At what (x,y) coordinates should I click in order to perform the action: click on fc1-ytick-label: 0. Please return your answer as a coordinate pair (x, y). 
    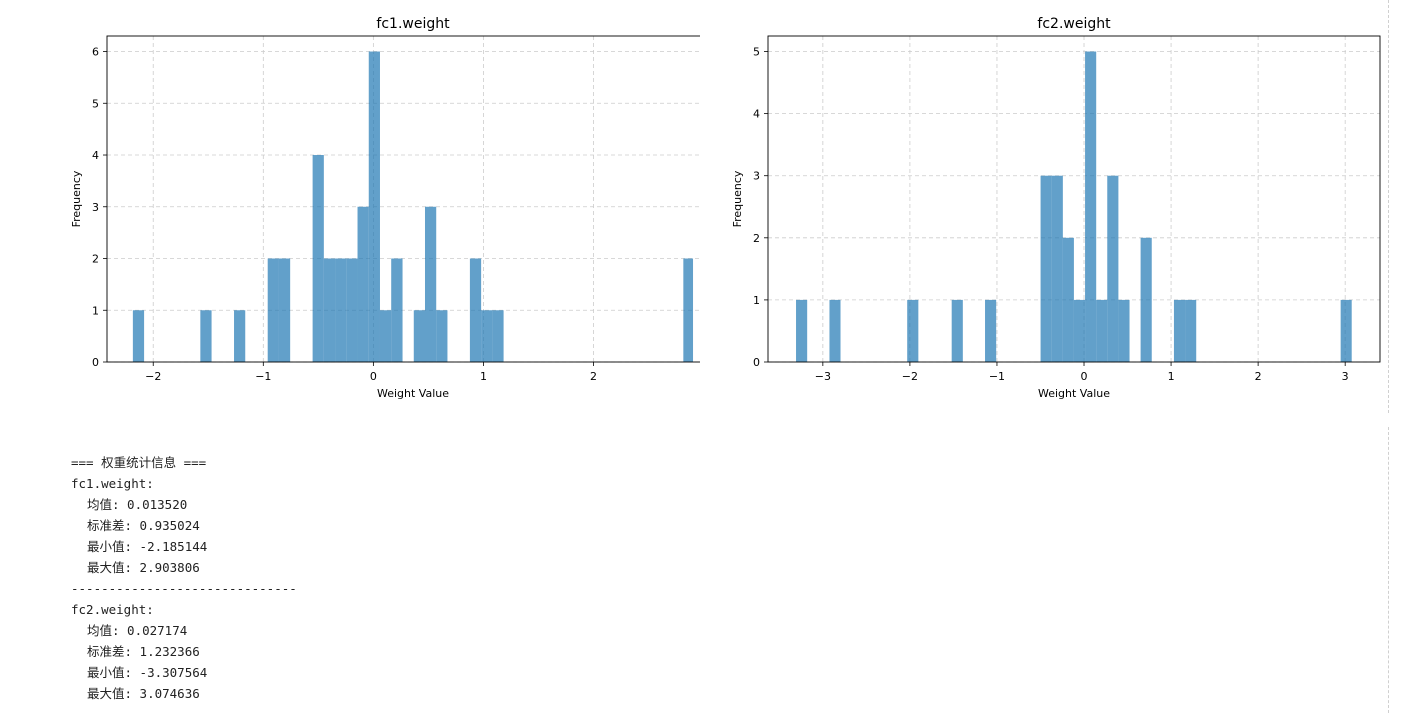
    Looking at the image, I should click on (95, 362).